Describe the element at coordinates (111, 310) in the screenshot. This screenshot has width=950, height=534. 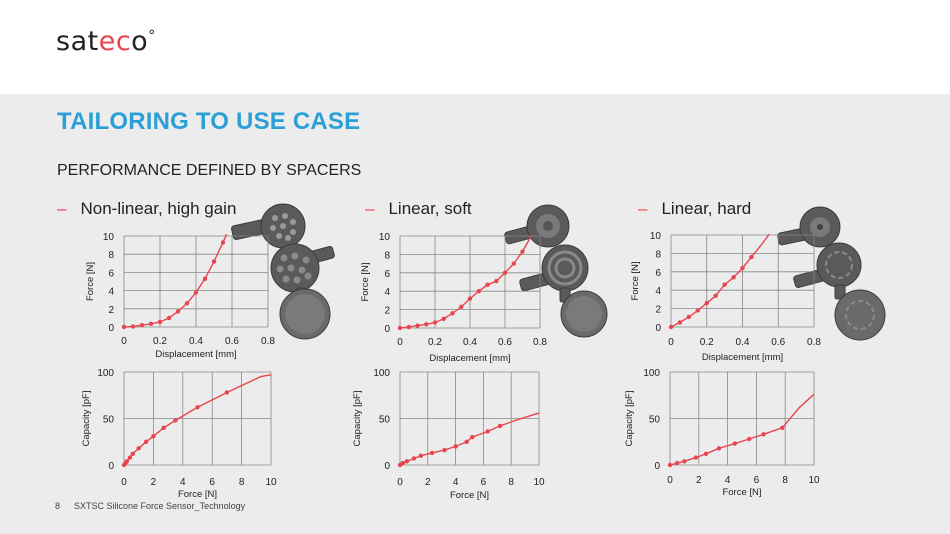
I see `chart1-y-tick-label: 2` at that location.